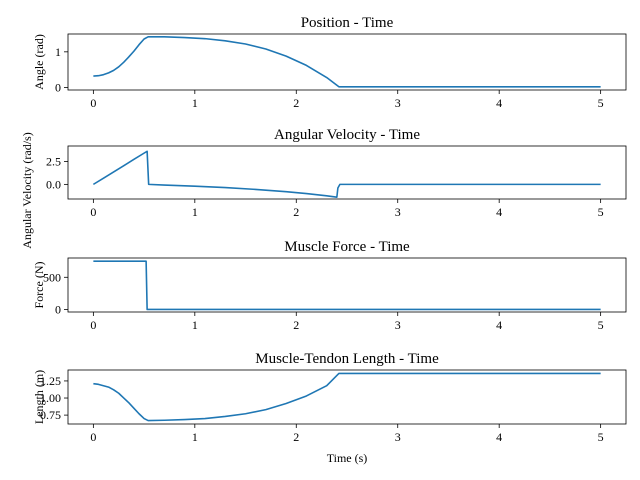 Image resolution: width=640 pixels, height=480 pixels. I want to click on y-axis-label: Force (N), so click(39, 285).